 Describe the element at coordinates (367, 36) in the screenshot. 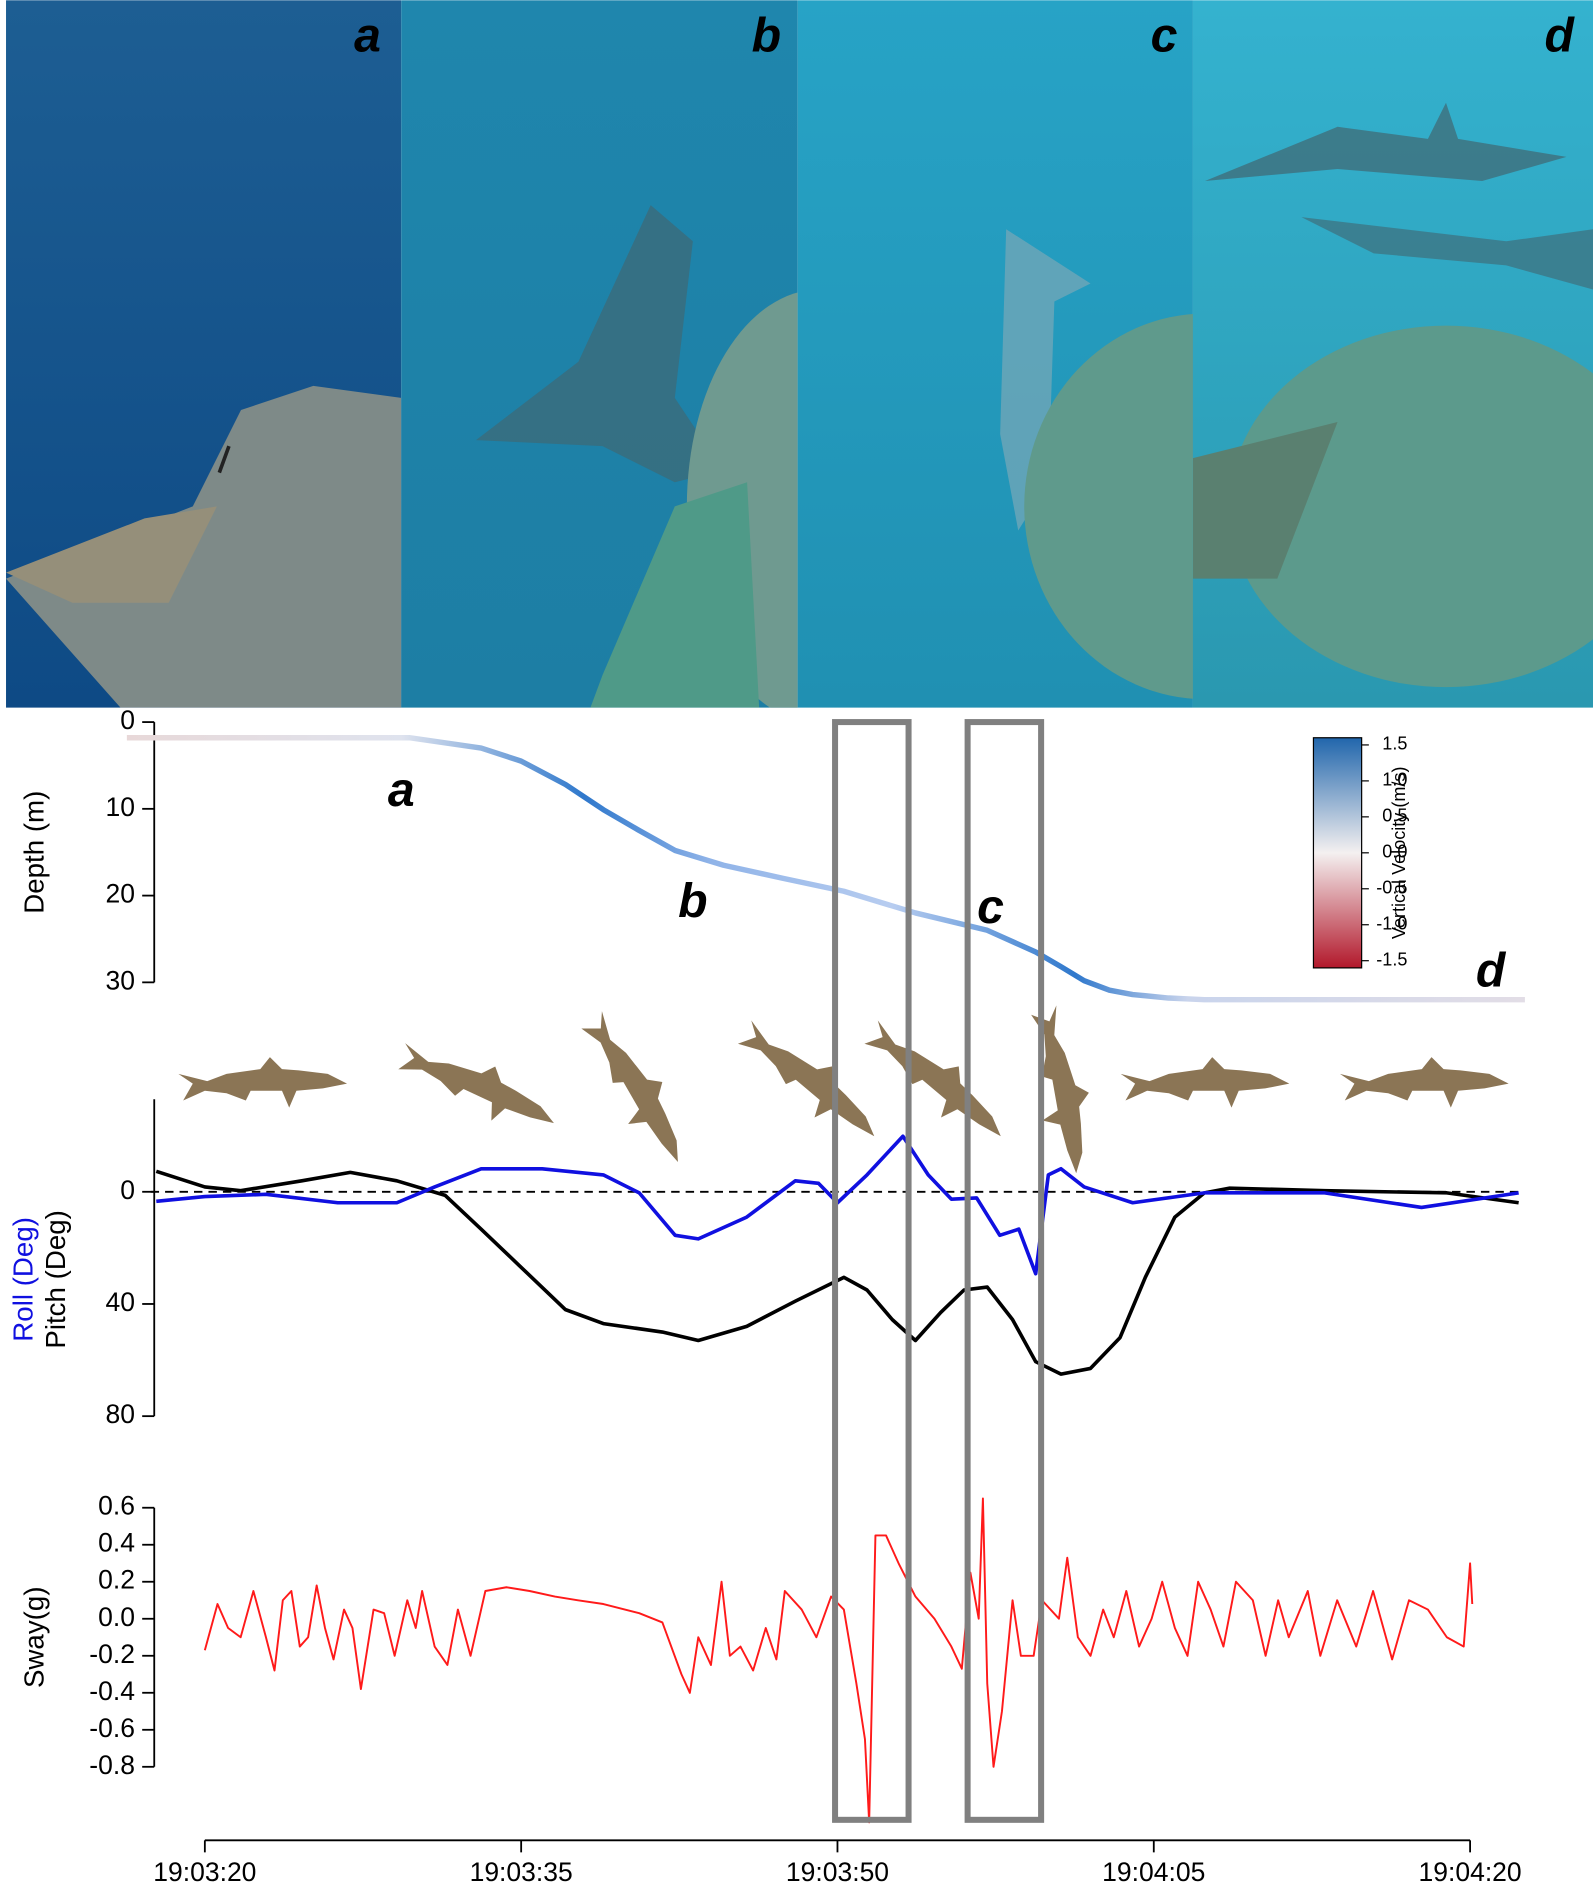

I see `photo-label: a` at that location.